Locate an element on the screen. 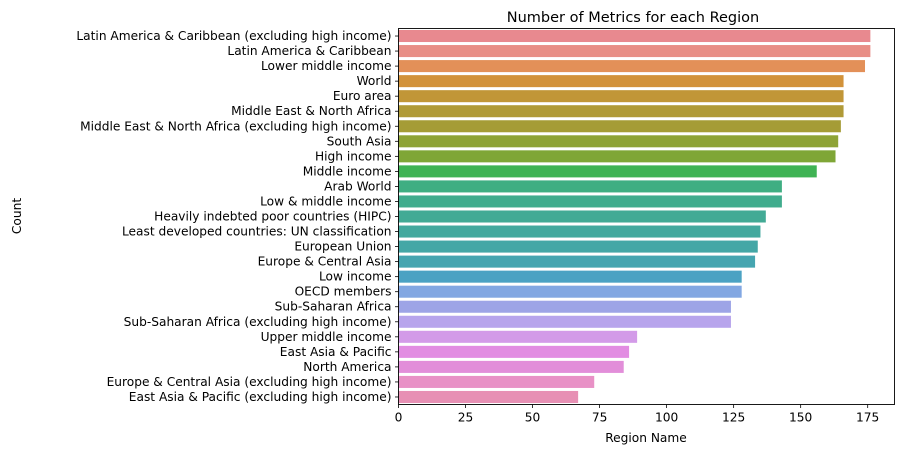 The width and height of the screenshot is (904, 453). category-label: Sub-Saharan Africa is located at coordinates (333, 307).